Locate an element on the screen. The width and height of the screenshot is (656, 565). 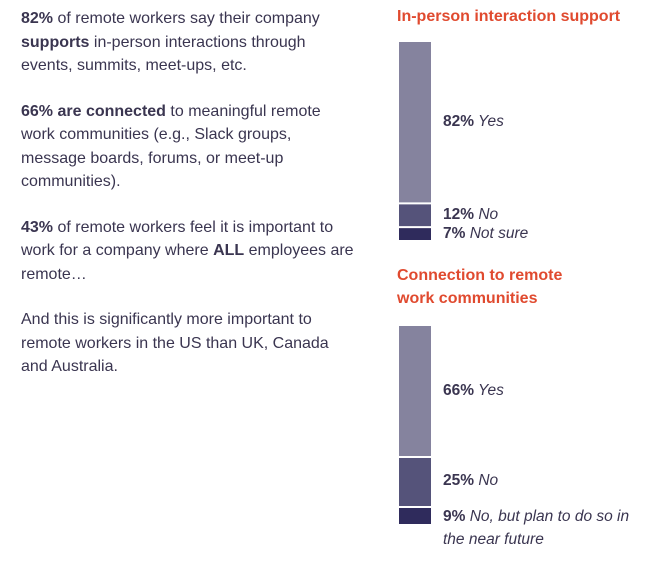
segment-label: 25% No is located at coordinates (470, 480).